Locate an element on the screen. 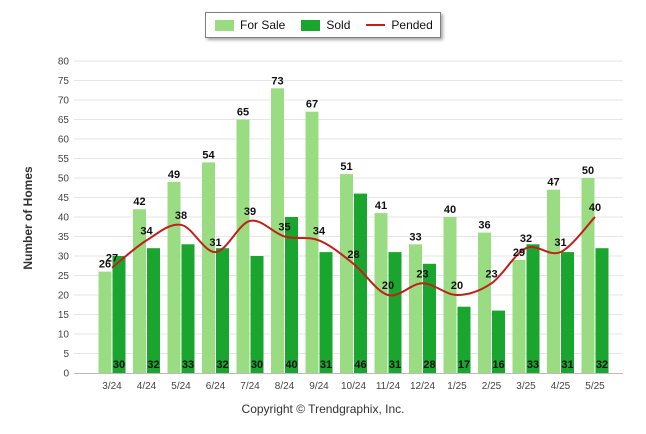  for-sale-value-label: 49 is located at coordinates (174, 175).